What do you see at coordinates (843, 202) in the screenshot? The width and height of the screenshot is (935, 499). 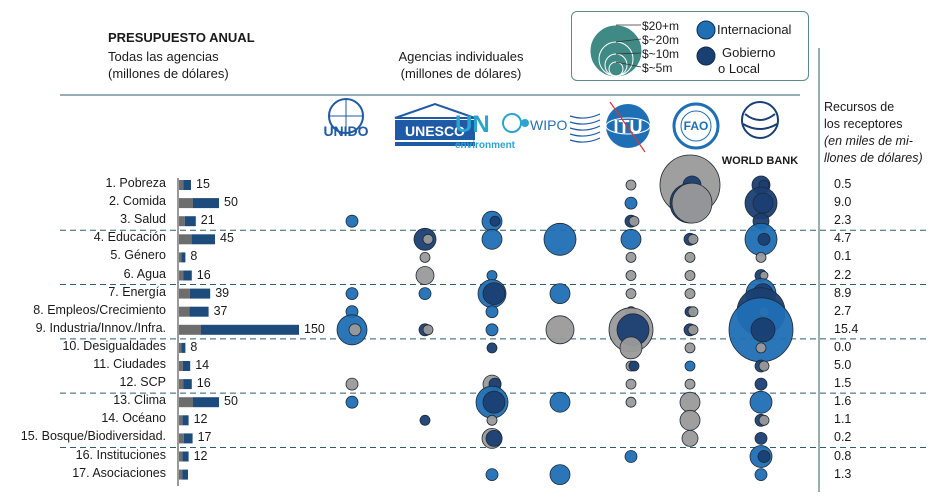 I see `recursos-value: 9.0` at bounding box center [843, 202].